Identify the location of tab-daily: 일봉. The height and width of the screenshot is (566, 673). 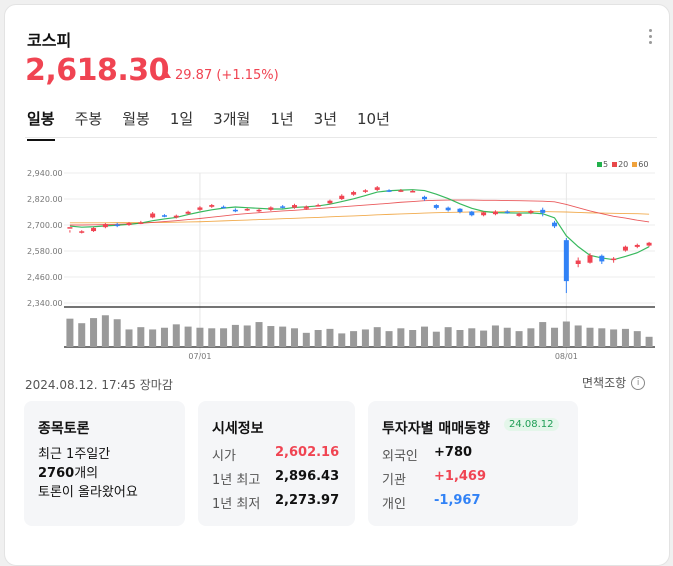
(41, 124).